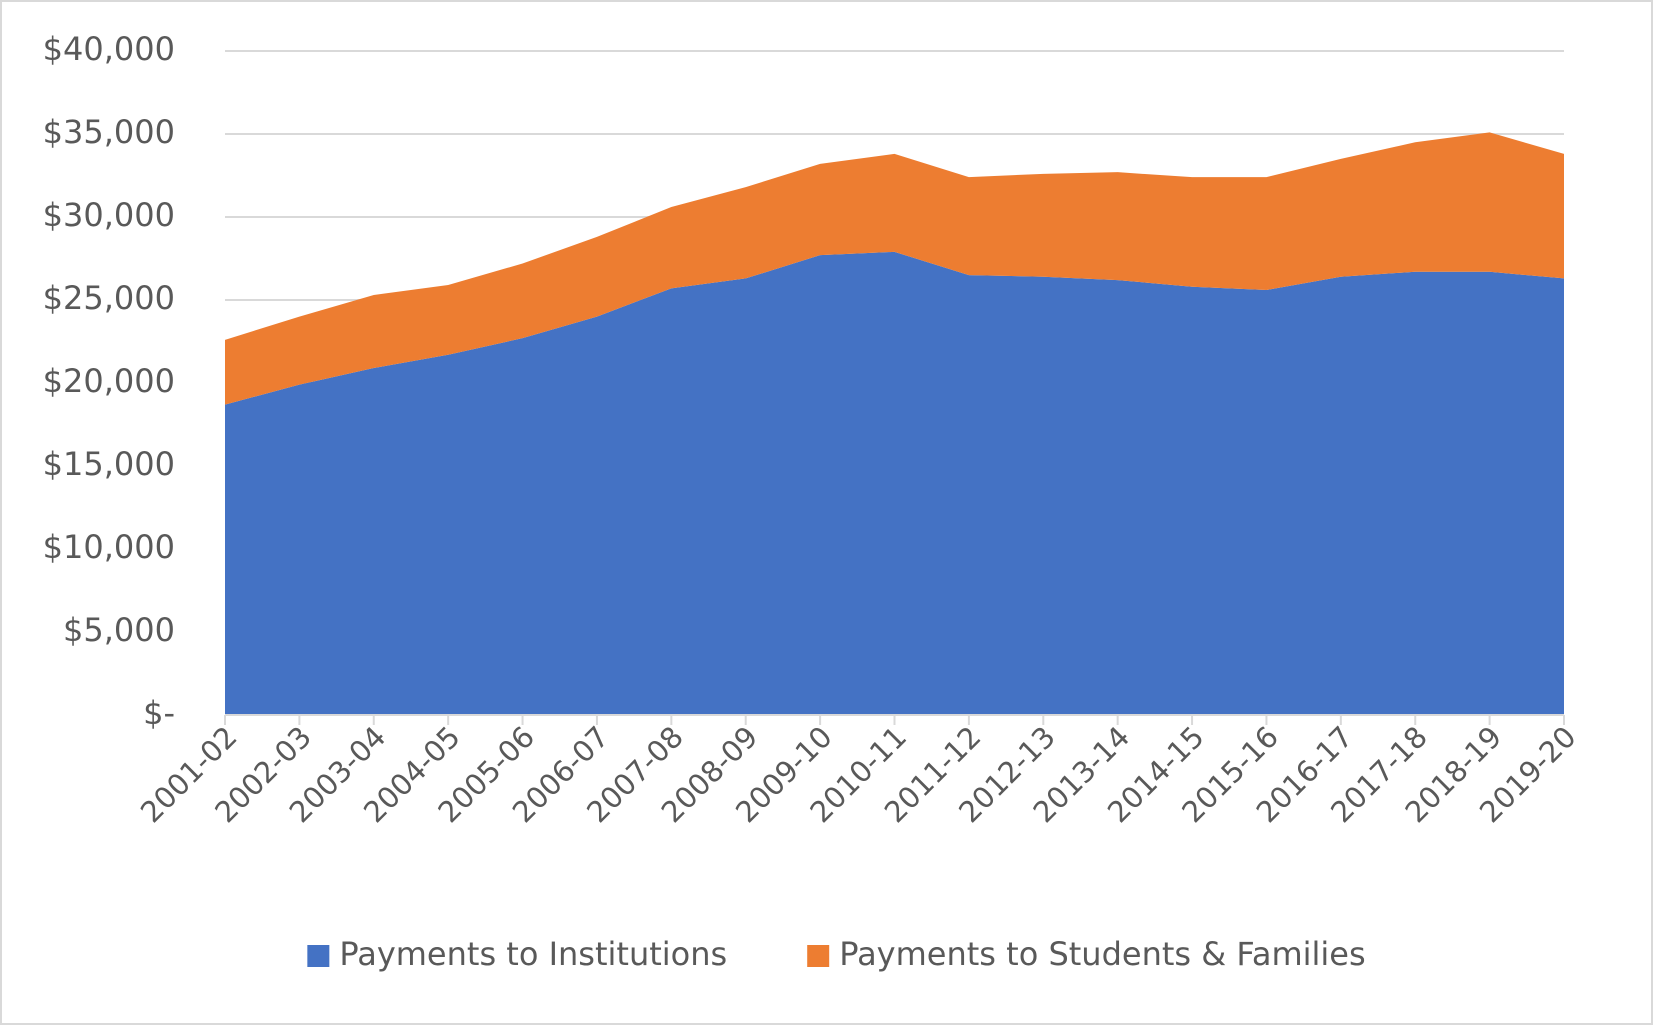  What do you see at coordinates (109, 49) in the screenshot?
I see `y-tick-label: $40,000` at bounding box center [109, 49].